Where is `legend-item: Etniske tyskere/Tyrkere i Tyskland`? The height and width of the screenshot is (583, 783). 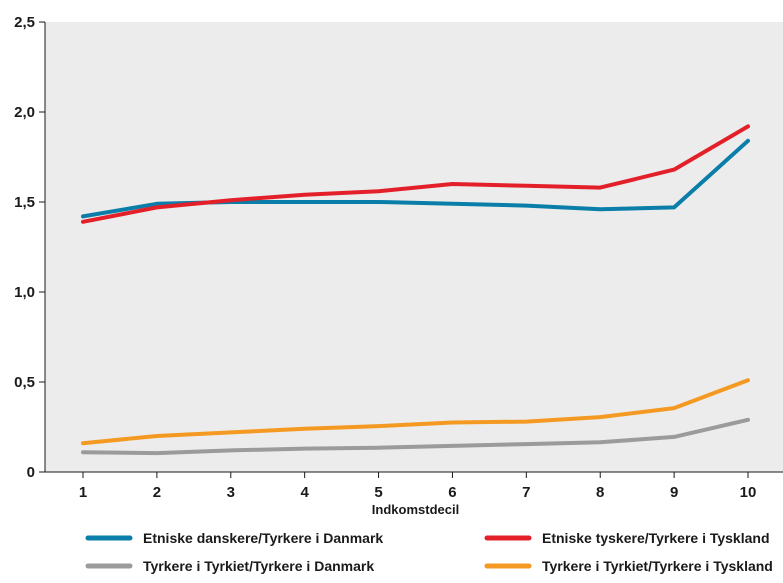 legend-item: Etniske tyskere/Tyrkere i Tyskland is located at coordinates (627, 538).